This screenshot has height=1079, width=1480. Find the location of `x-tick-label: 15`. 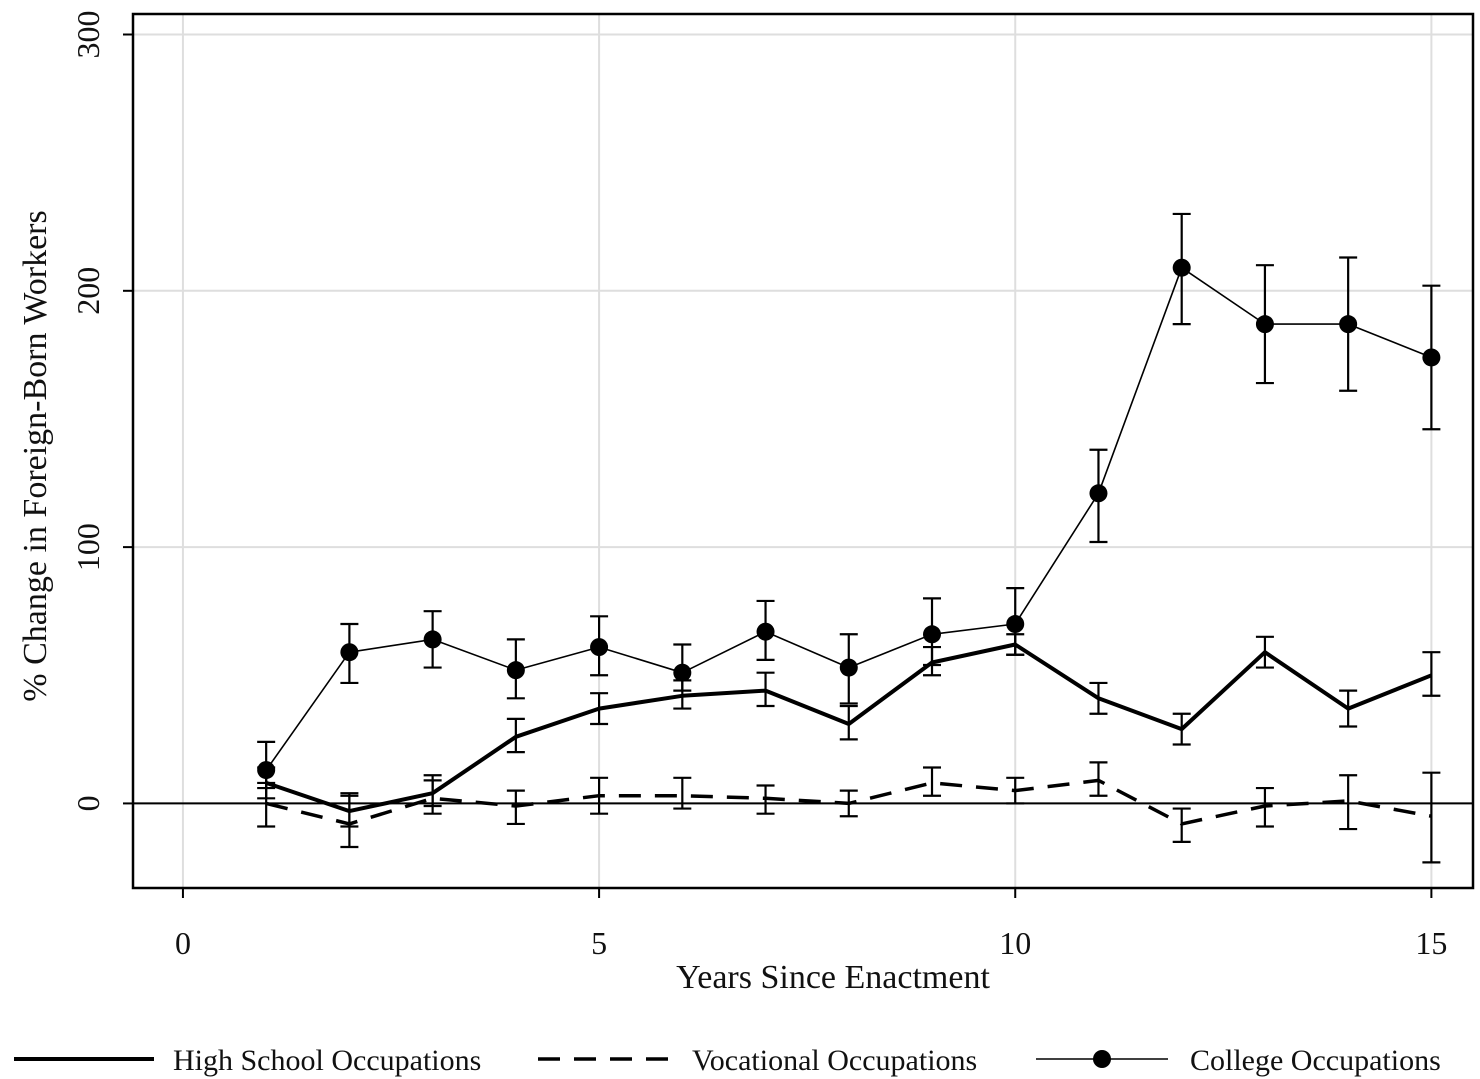

x-tick-label: 15 is located at coordinates (1431, 943).